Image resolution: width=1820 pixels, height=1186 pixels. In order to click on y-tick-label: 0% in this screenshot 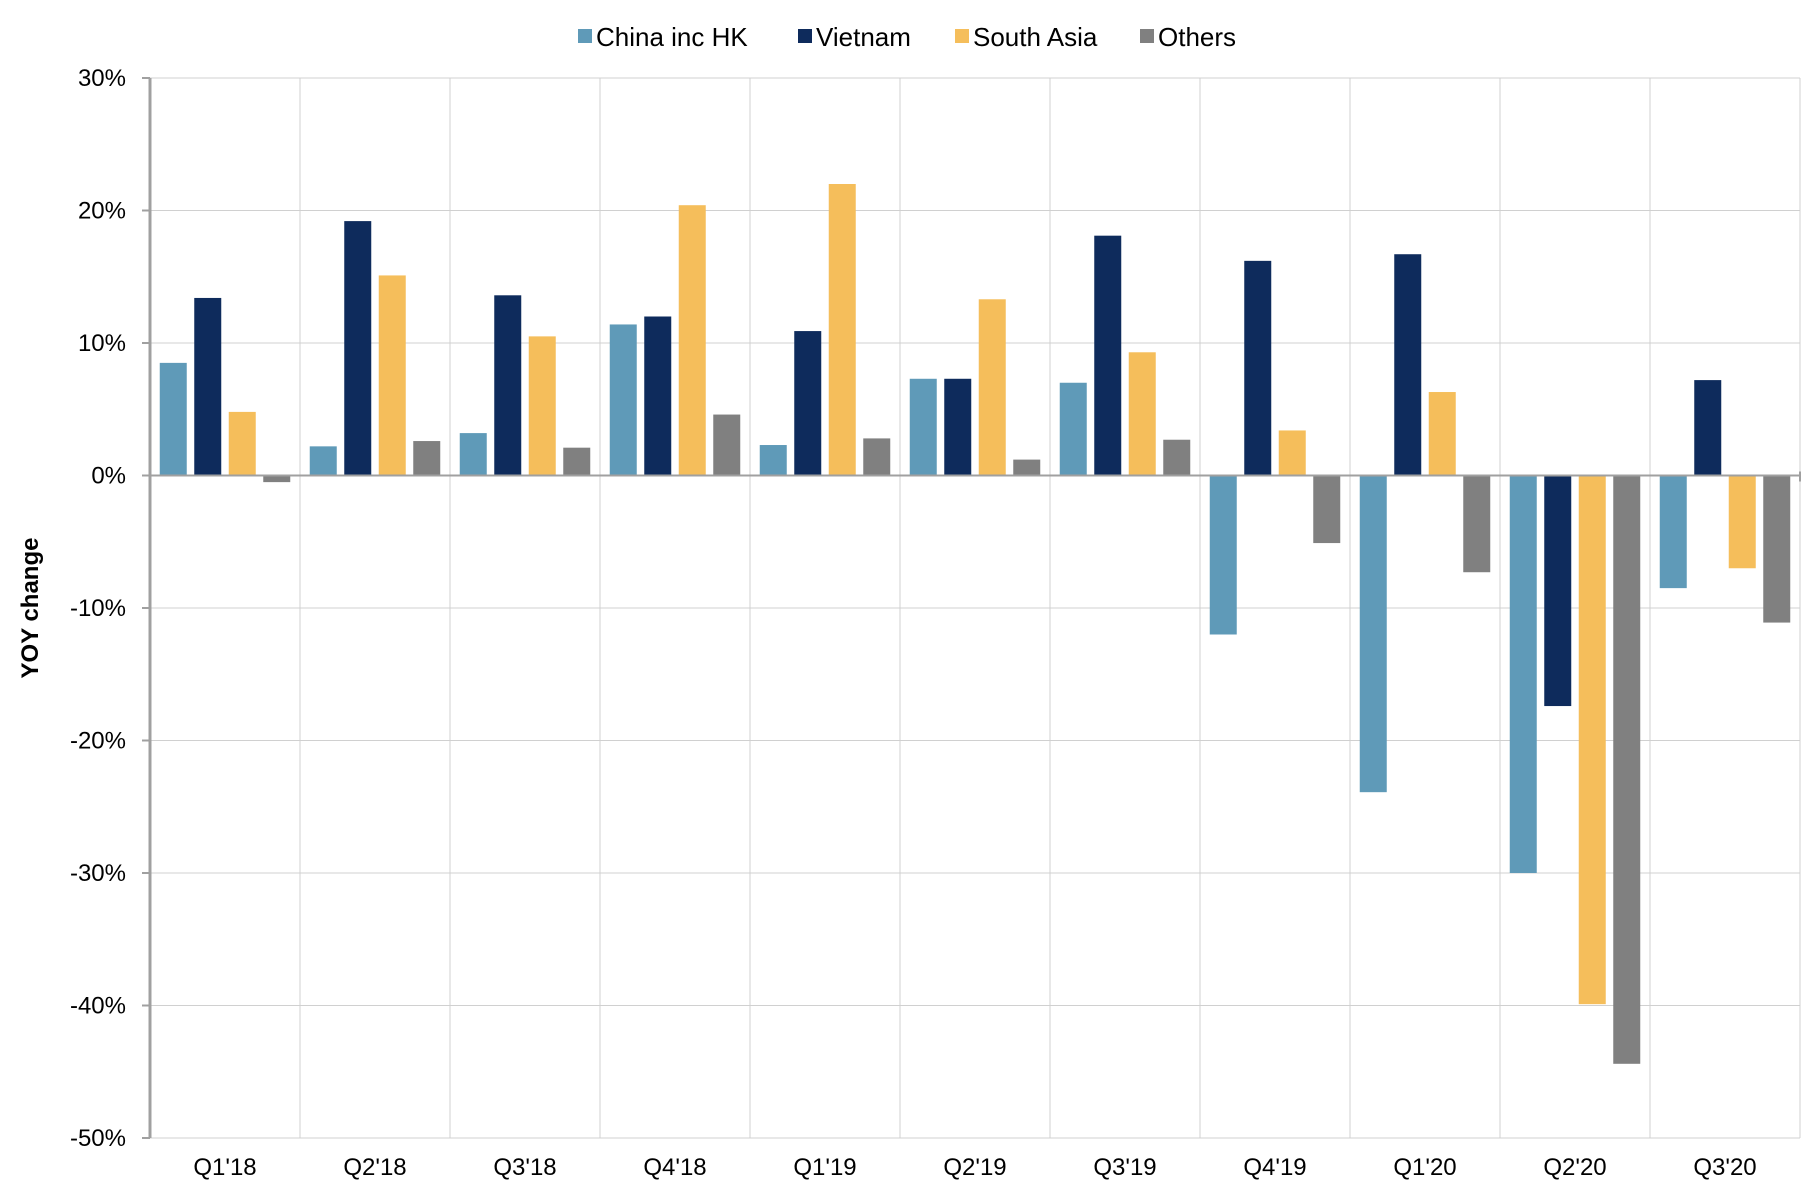, I will do `click(108, 476)`.